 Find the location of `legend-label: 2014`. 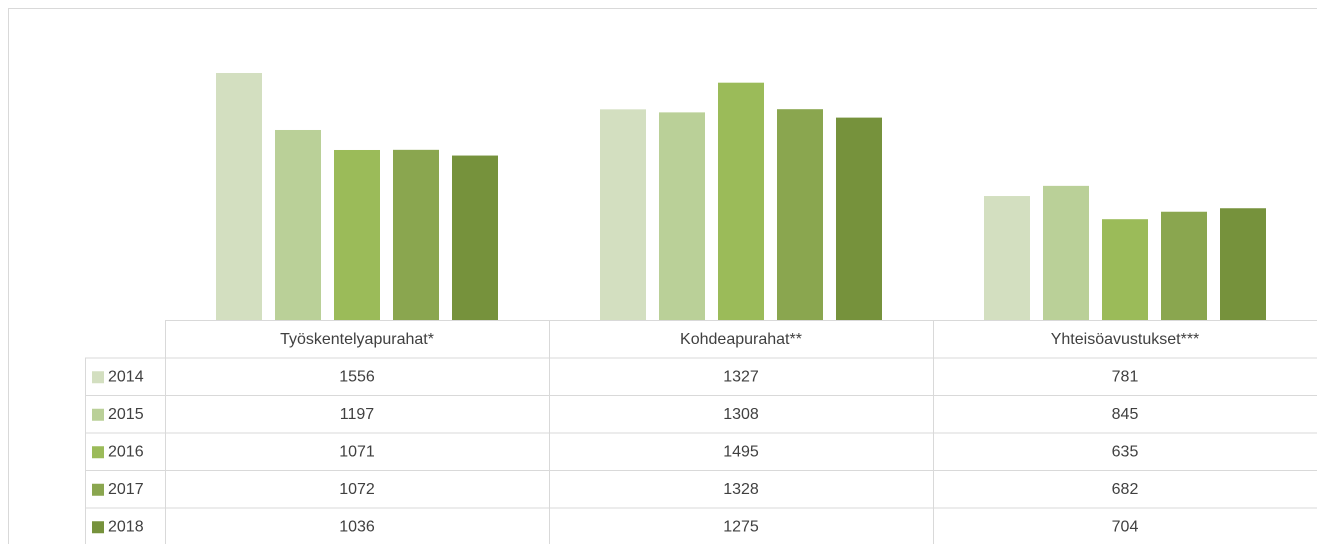

legend-label: 2014 is located at coordinates (126, 376).